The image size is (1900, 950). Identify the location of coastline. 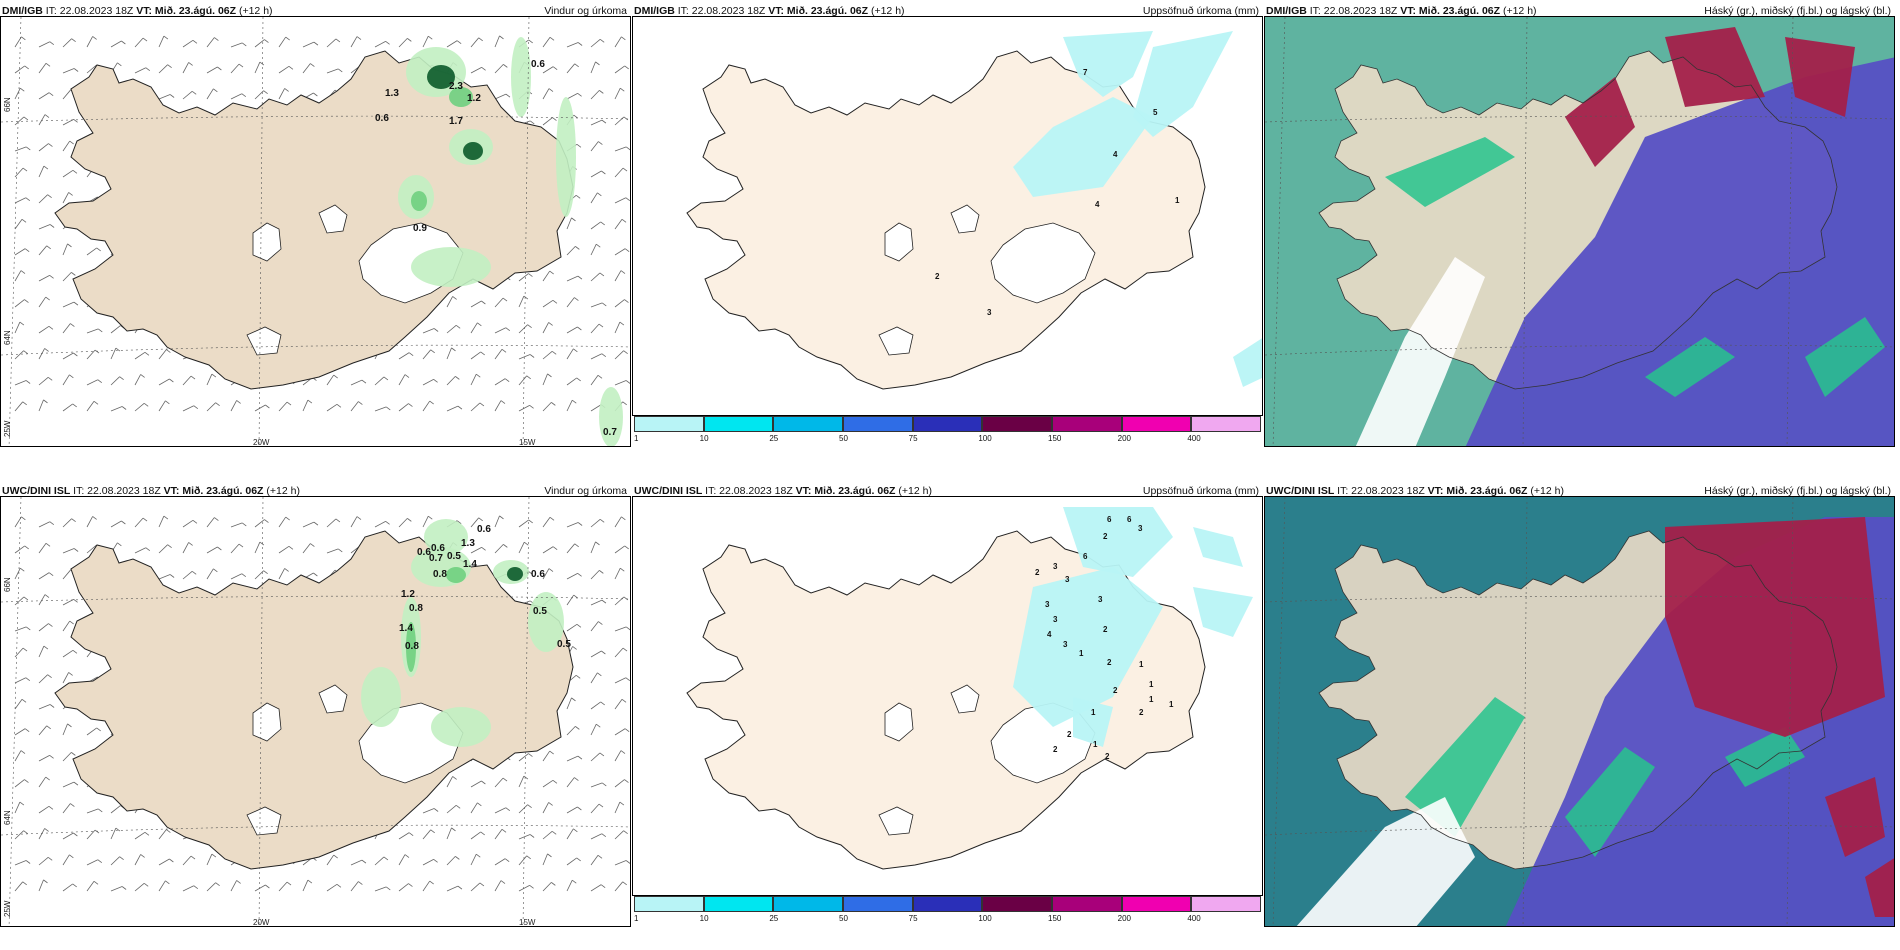
(1578, 700).